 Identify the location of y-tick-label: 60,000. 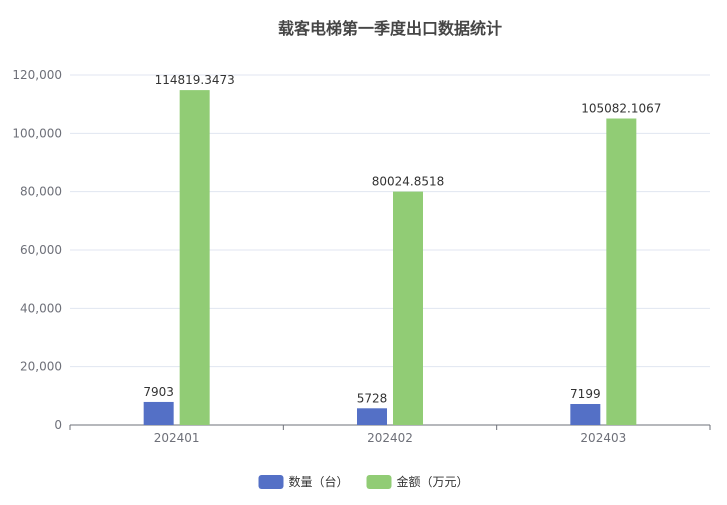
(41, 250).